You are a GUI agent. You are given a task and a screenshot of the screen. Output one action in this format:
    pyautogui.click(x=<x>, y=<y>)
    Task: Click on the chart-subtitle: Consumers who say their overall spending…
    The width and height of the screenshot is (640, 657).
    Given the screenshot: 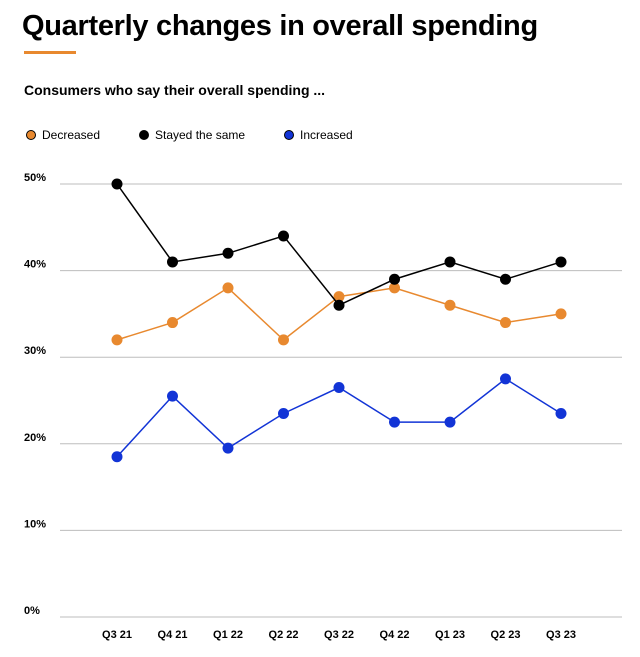 What is the action you would take?
    pyautogui.click(x=175, y=90)
    